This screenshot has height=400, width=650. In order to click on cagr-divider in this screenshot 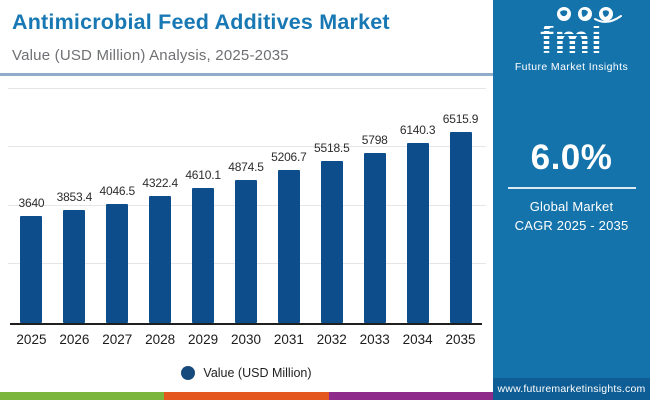, I will do `click(571, 188)`.